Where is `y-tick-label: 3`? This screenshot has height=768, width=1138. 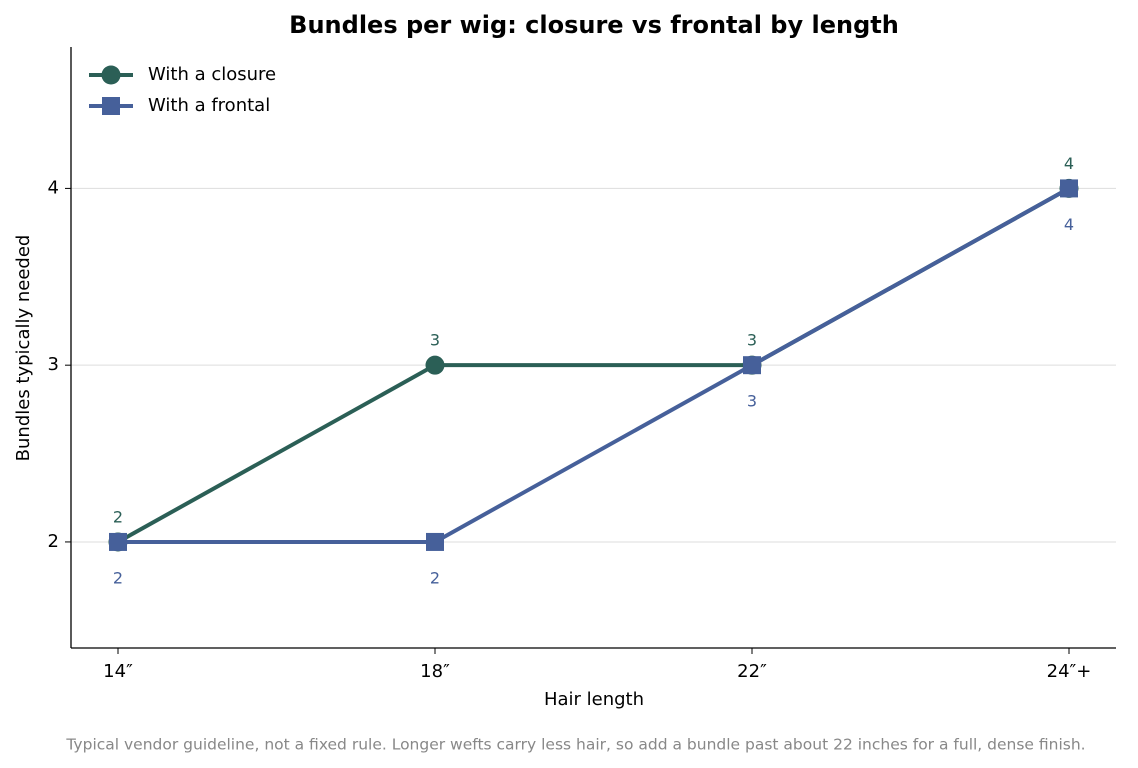
y-tick-label: 3 is located at coordinates (53, 364).